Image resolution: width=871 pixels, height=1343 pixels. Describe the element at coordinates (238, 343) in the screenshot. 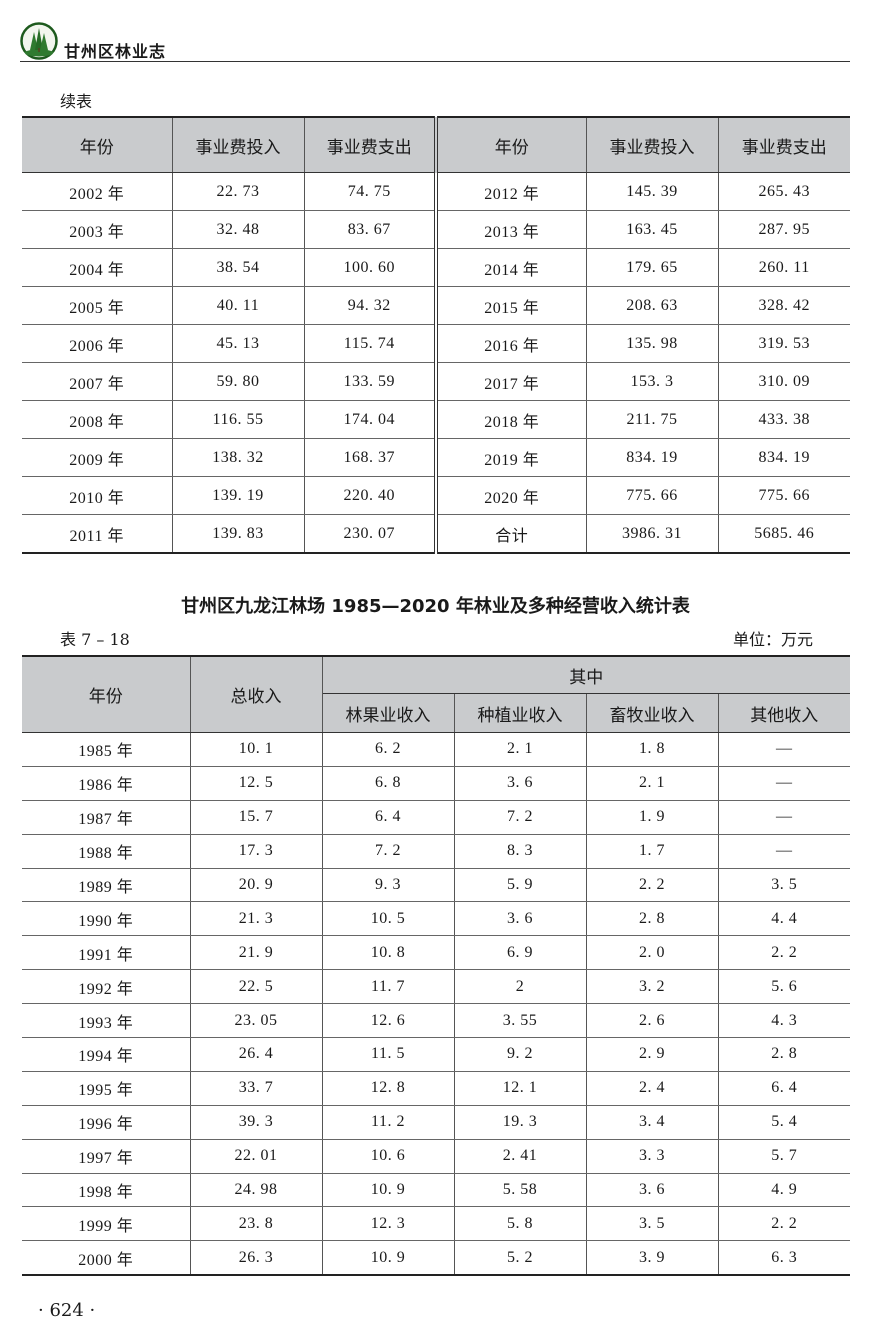

I see `table-cell: 45. 13` at that location.